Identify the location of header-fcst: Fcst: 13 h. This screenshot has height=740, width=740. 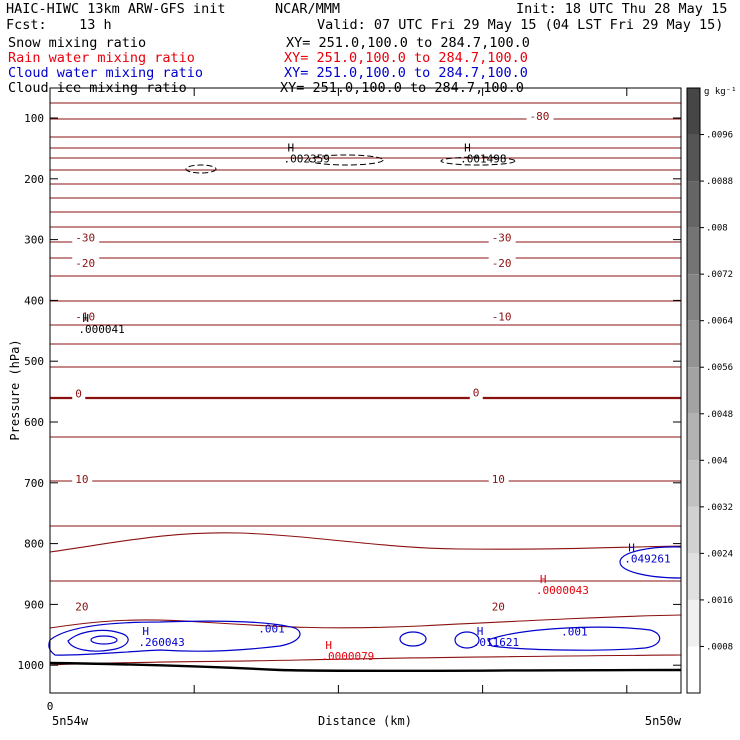
(59, 25).